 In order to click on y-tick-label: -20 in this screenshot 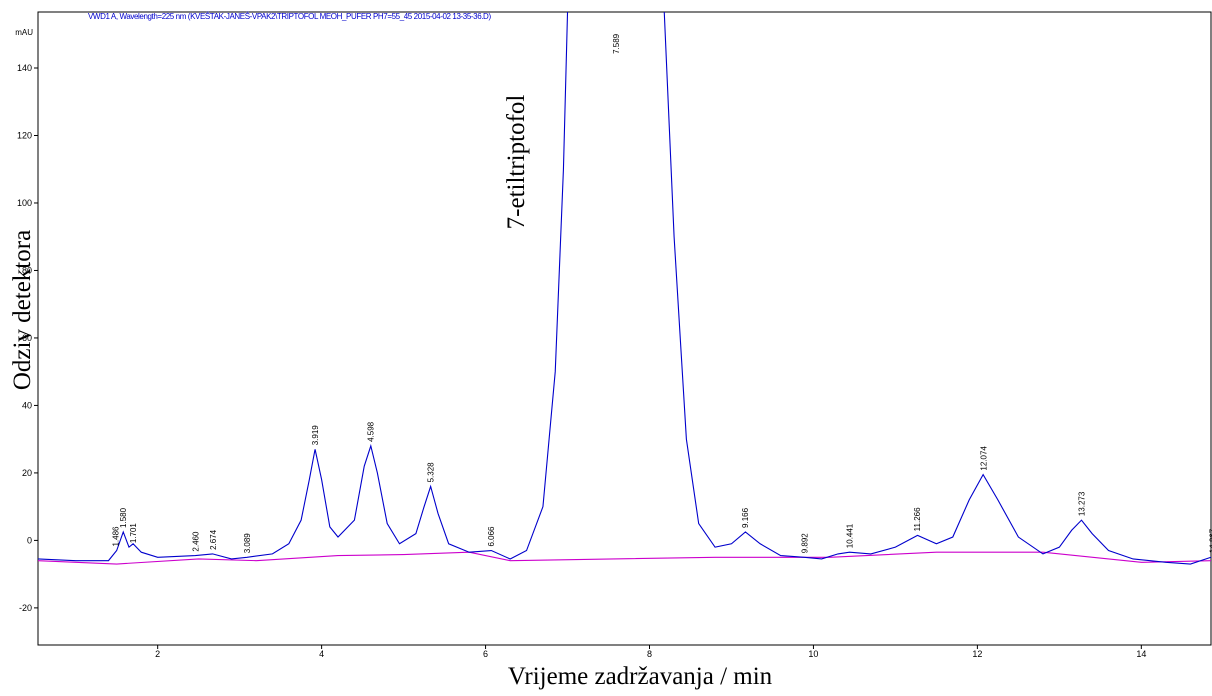, I will do `click(25, 608)`.